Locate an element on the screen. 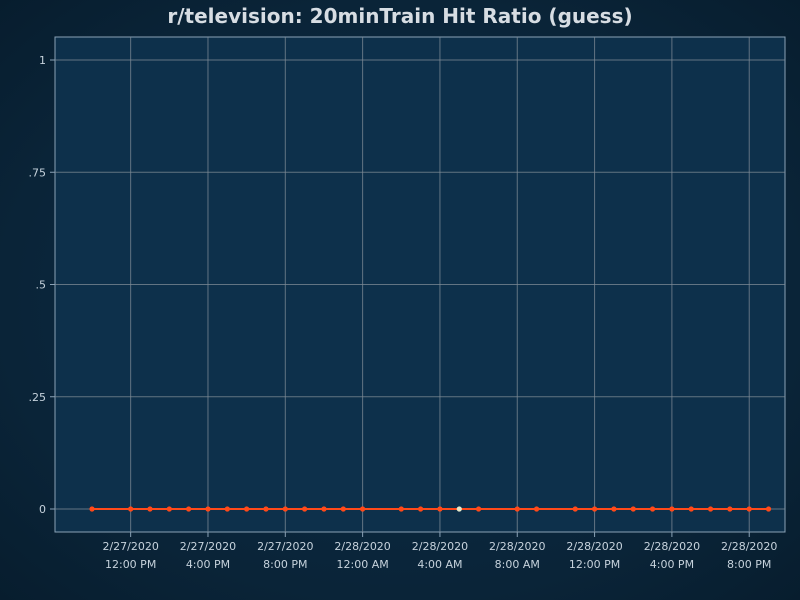 The height and width of the screenshot is (600, 800). y-tick-label: .5 is located at coordinates (41, 285).